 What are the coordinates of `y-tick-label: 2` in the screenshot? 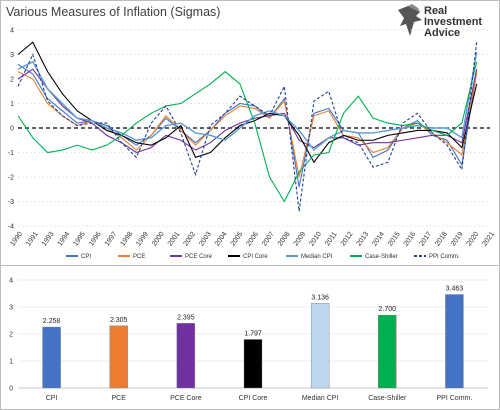 It's located at (12, 80).